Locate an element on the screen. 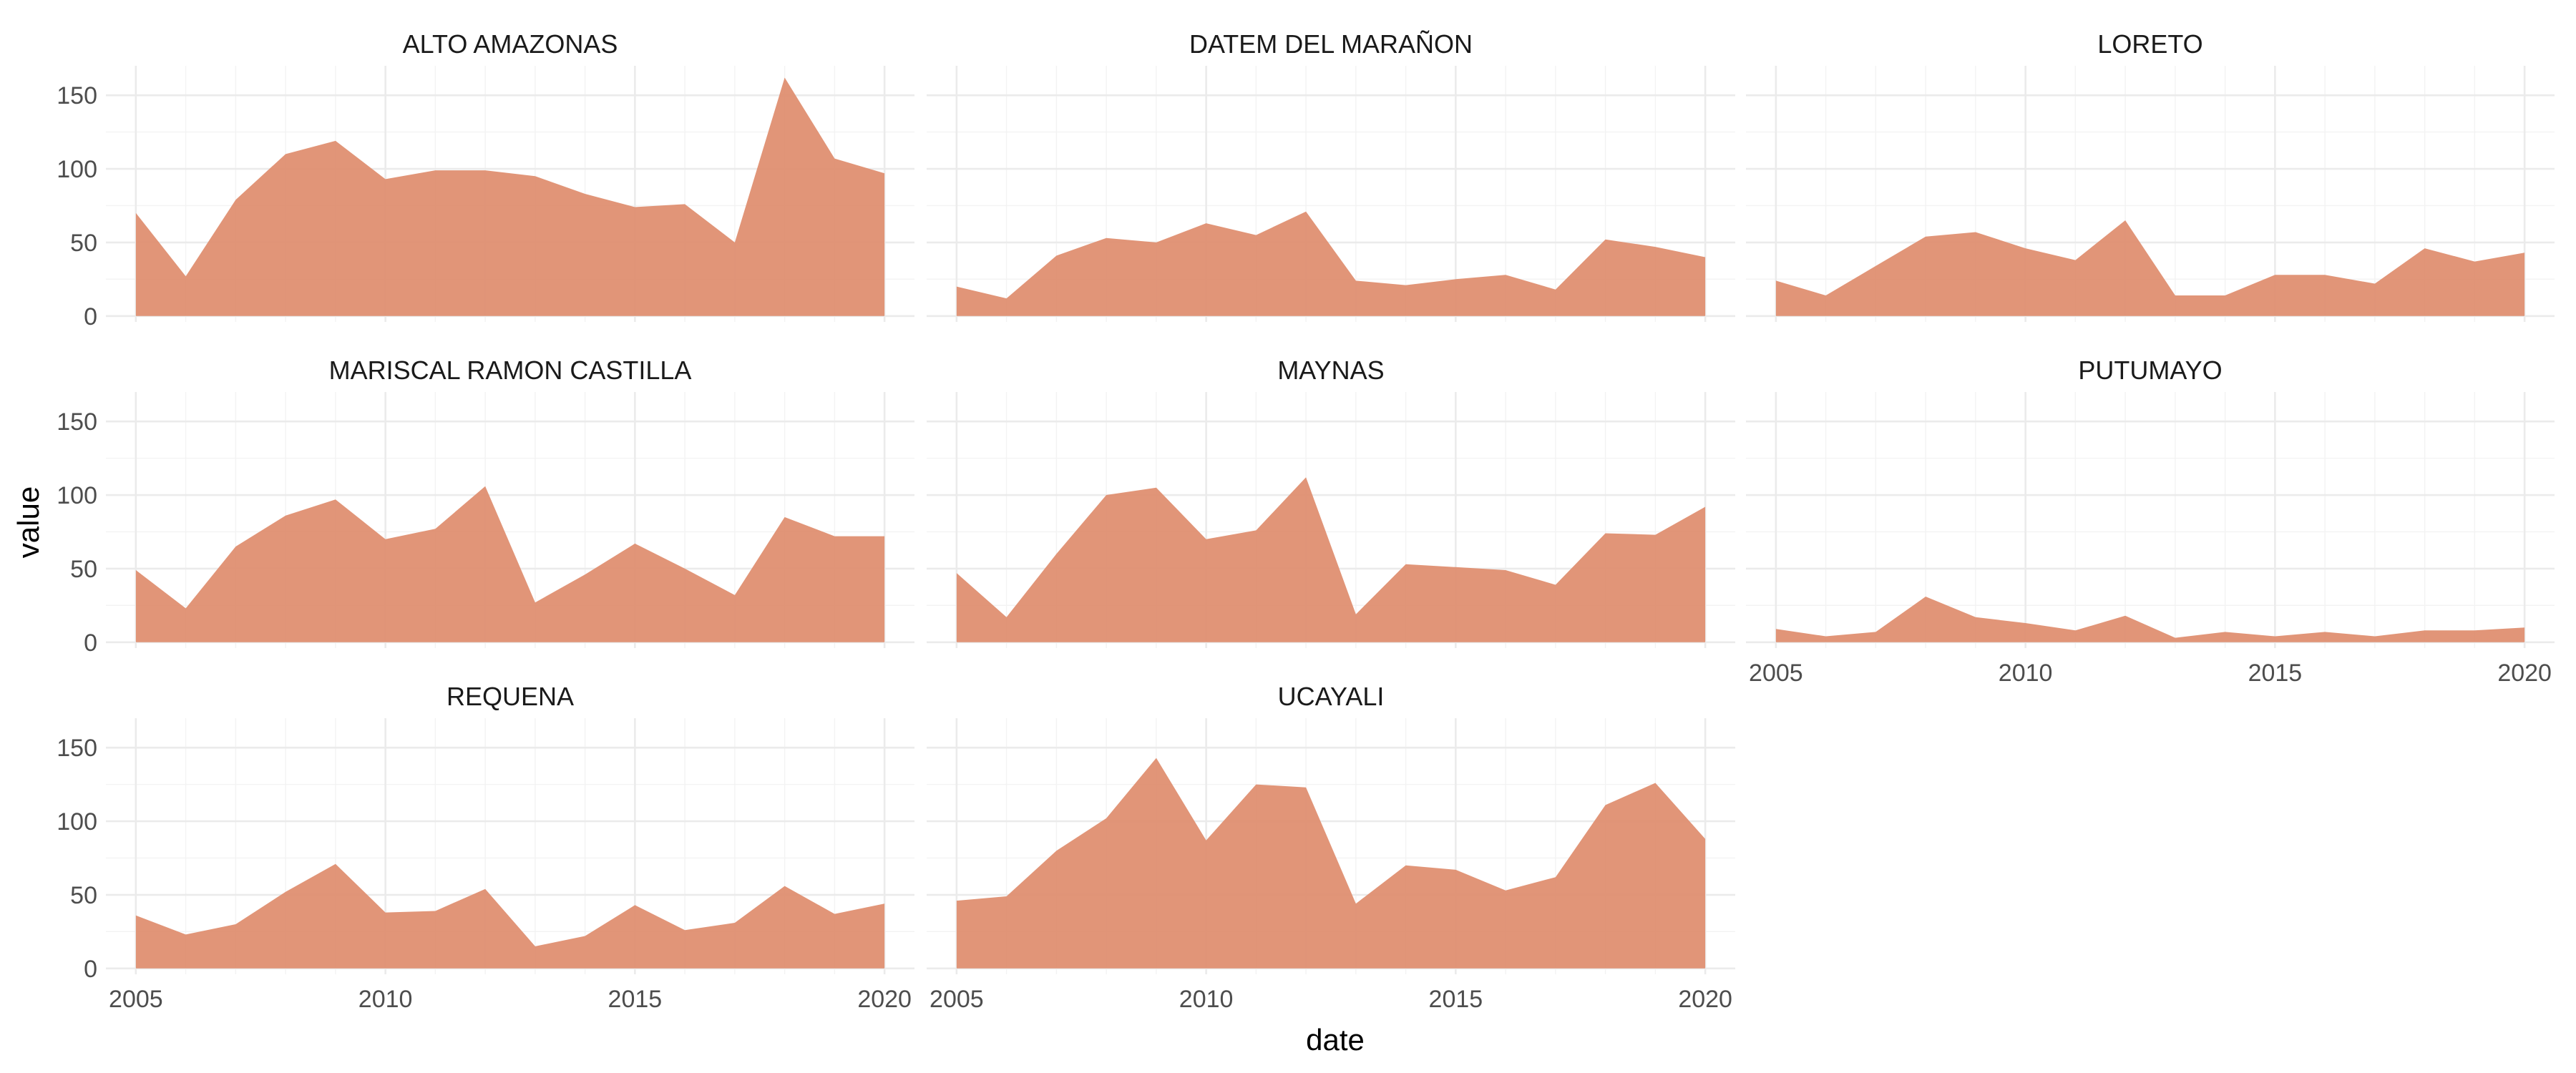 Image resolution: width=2576 pixels, height=1073 pixels. panel-maynas: MAYNAS is located at coordinates (1331, 502).